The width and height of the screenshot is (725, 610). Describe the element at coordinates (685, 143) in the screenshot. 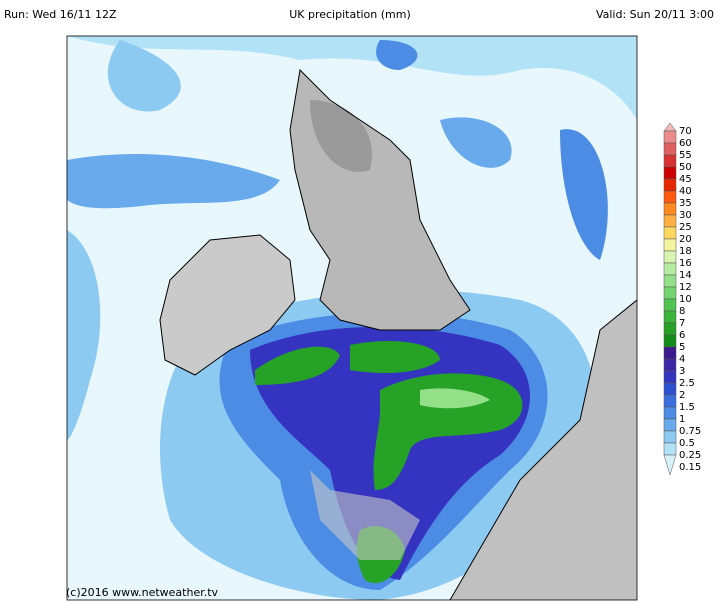

I see `scale-label: 60` at that location.